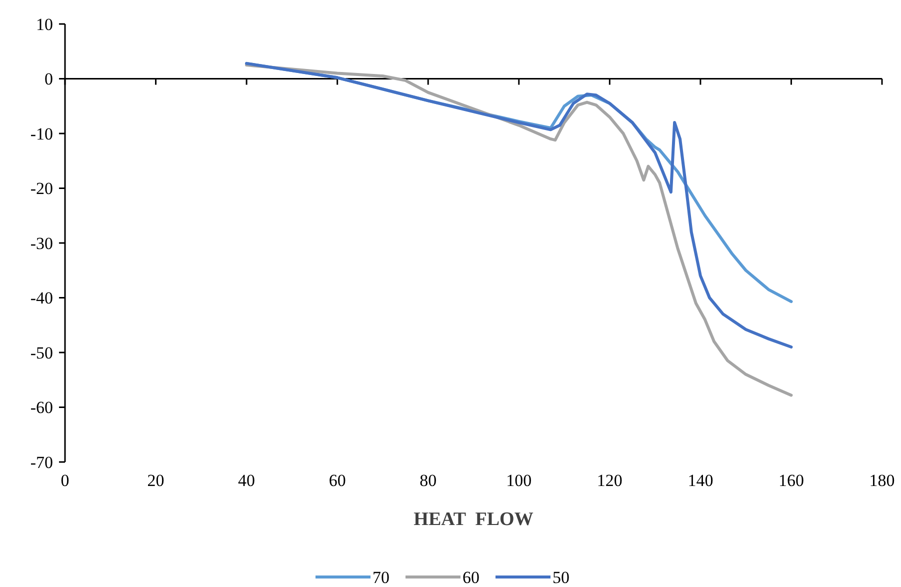  I want to click on y-tick-label: -50, so click(41, 352).